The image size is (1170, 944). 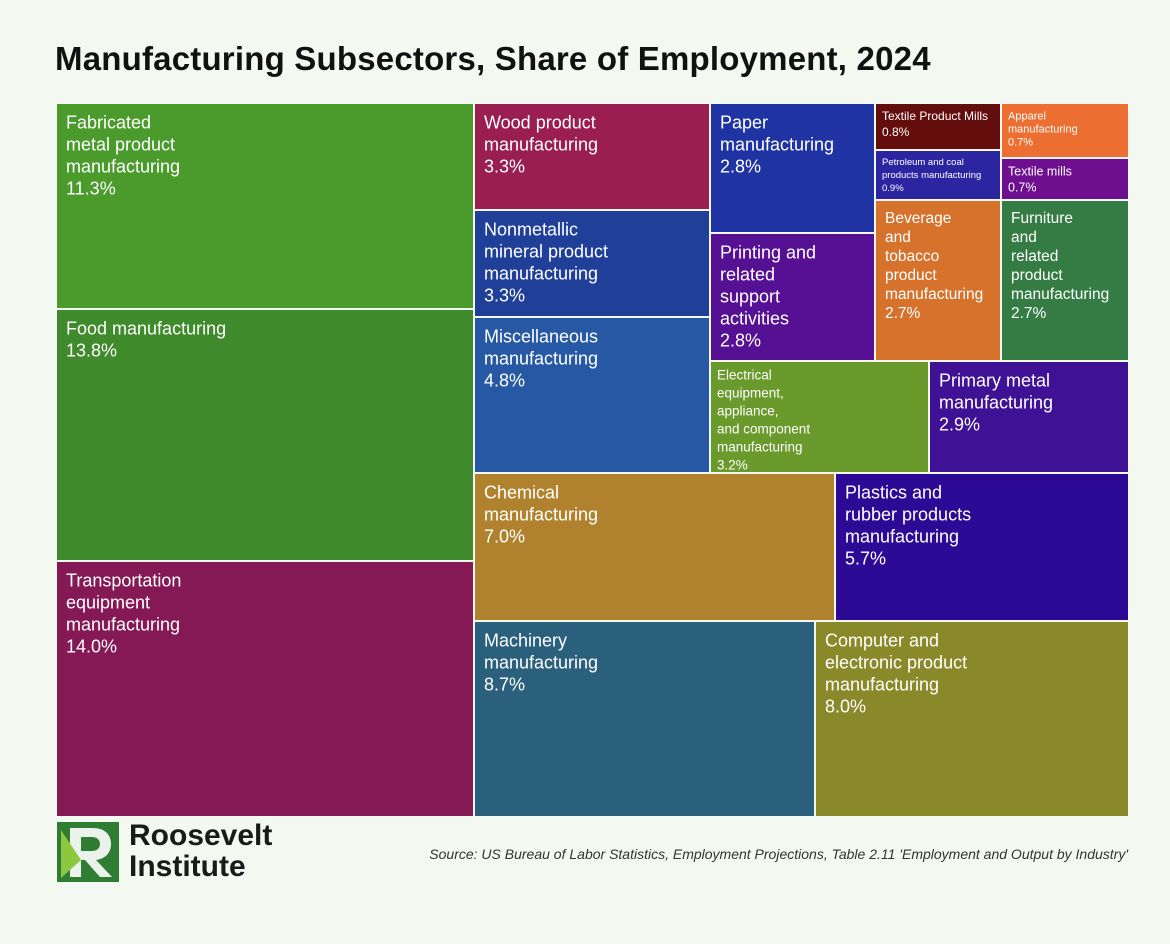 I want to click on tile-label-printing: Printing and related support activities 2.8%, so click(x=768, y=296).